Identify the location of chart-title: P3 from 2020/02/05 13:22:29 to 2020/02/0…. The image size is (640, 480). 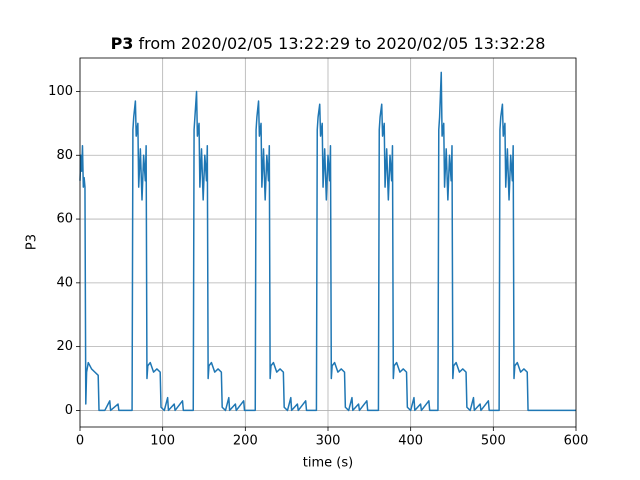
(328, 43).